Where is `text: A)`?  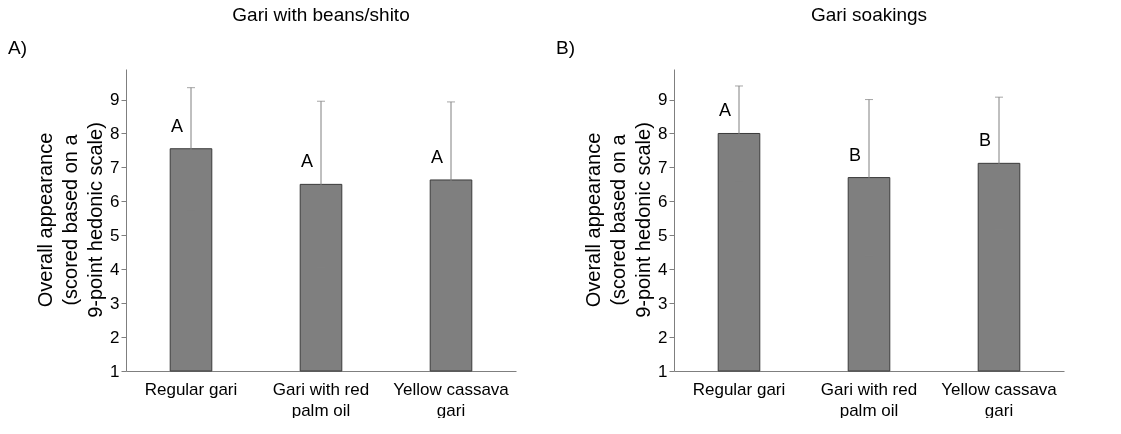 text: A) is located at coordinates (17, 47).